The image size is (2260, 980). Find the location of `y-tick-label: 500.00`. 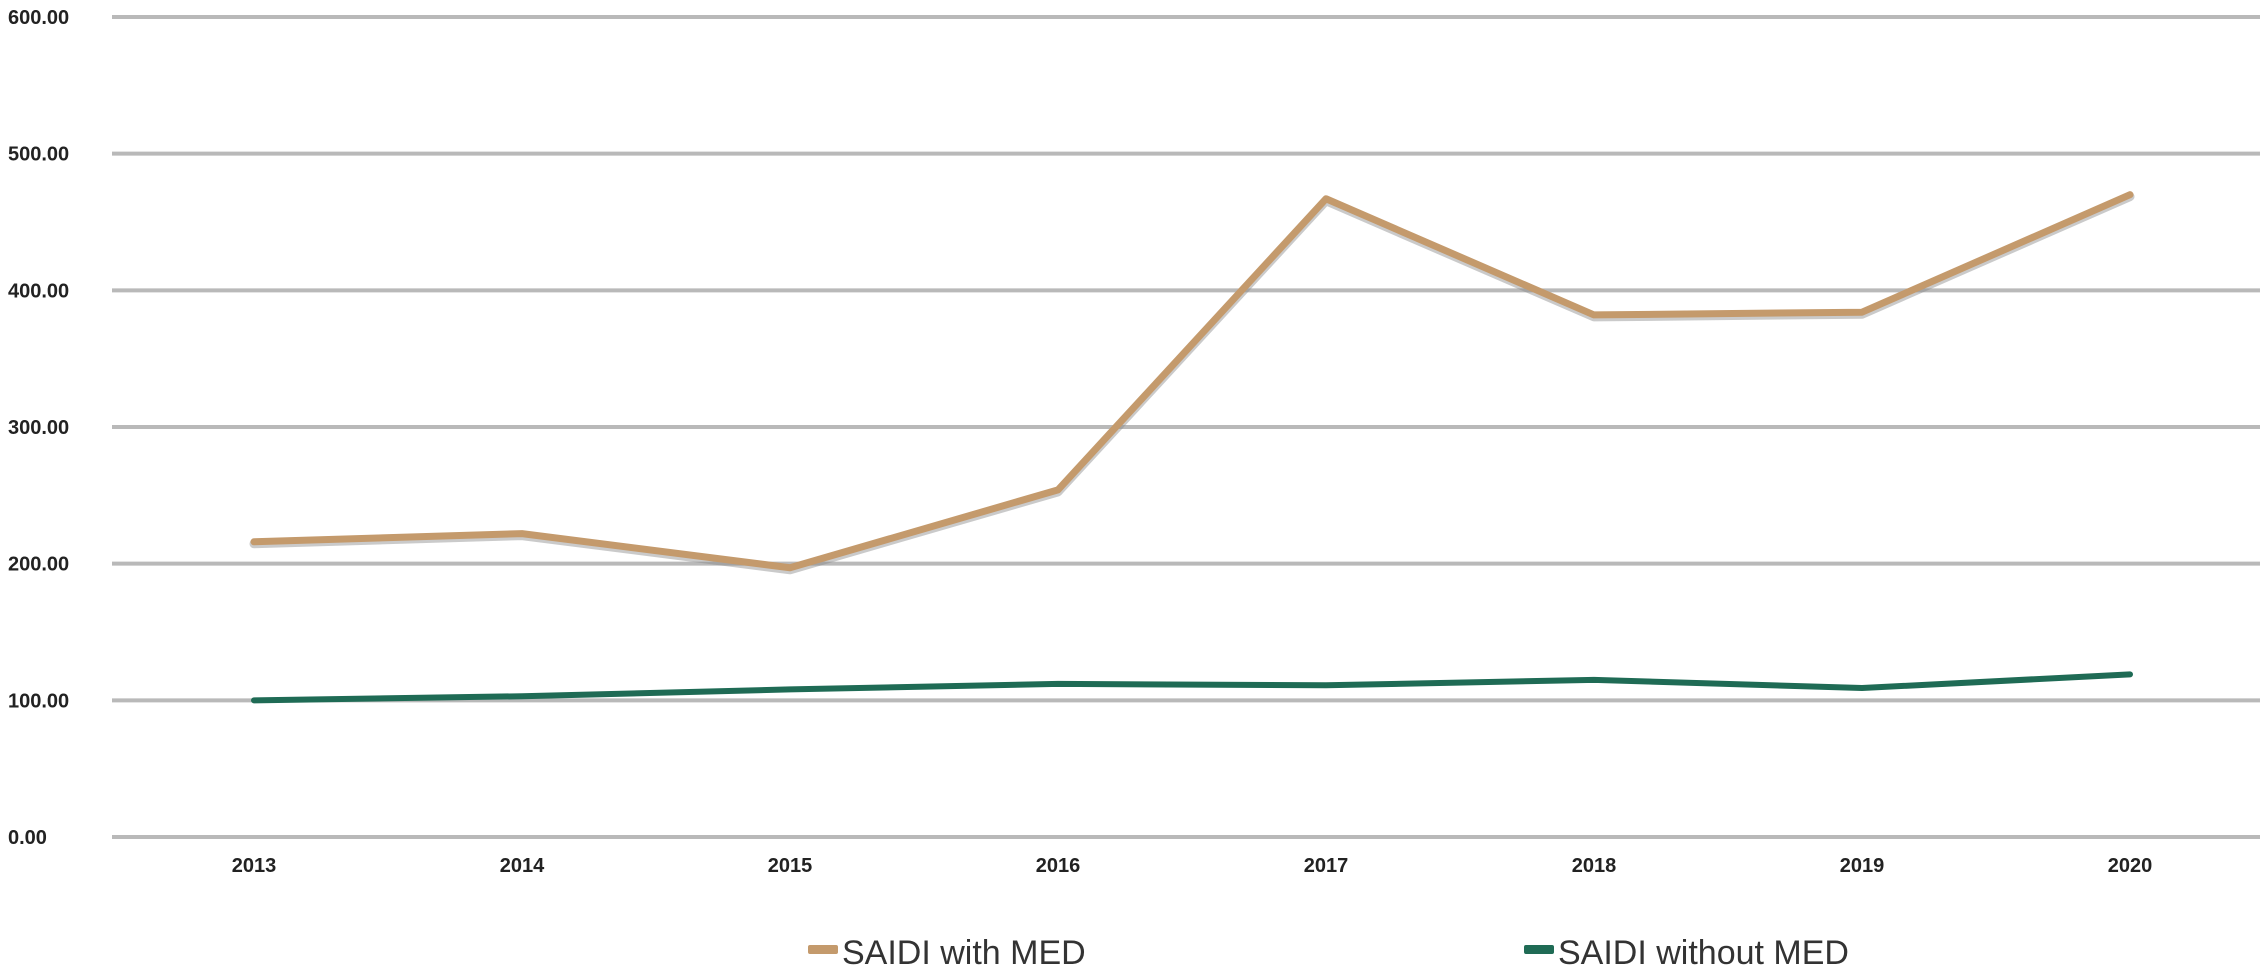

y-tick-label: 500.00 is located at coordinates (38, 155).